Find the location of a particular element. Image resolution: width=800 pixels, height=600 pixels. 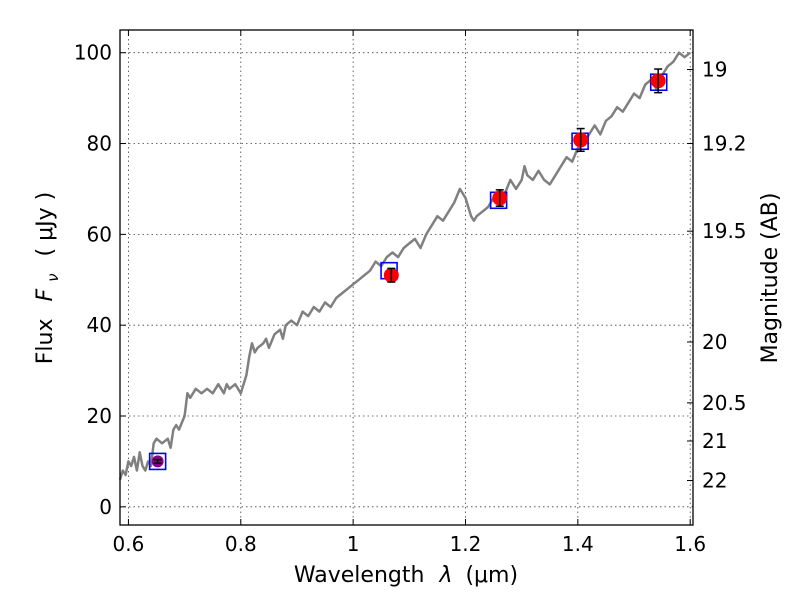

y-tick-label: 80 is located at coordinates (99, 144).